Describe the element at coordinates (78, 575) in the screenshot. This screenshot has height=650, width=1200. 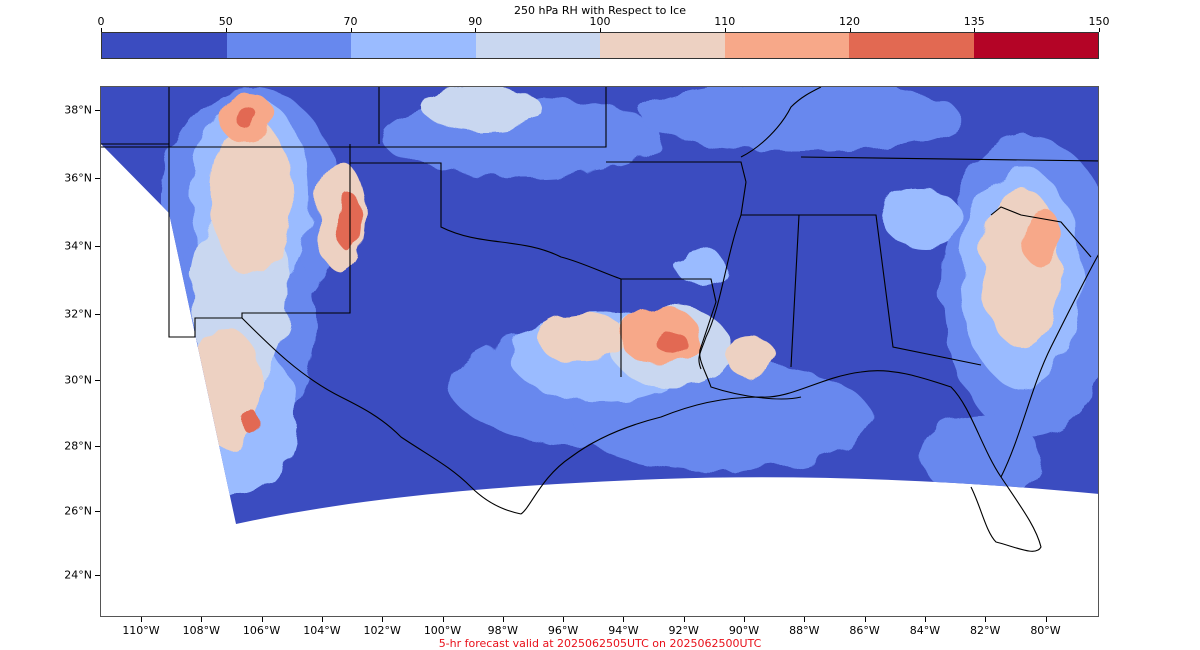
I see `latitude-label: 24°N` at that location.